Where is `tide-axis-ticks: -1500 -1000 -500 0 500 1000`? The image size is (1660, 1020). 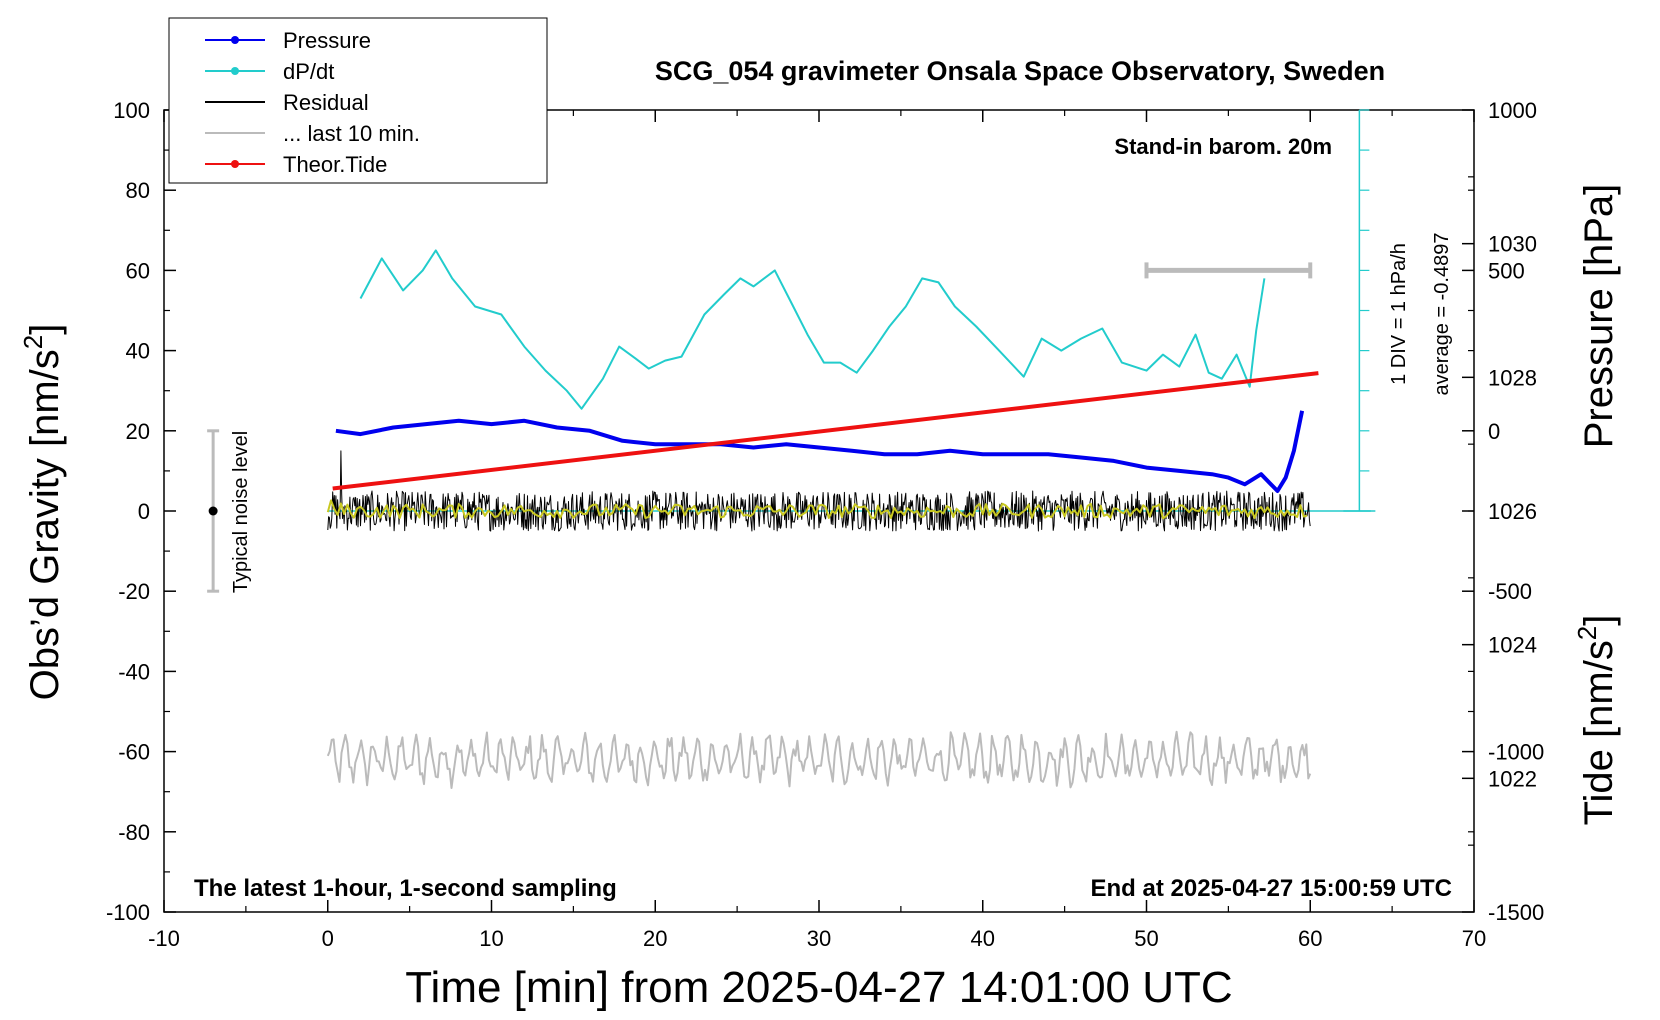
tide-axis-ticks: -1500 -1000 -500 0 500 1000 is located at coordinates (1503, 511).